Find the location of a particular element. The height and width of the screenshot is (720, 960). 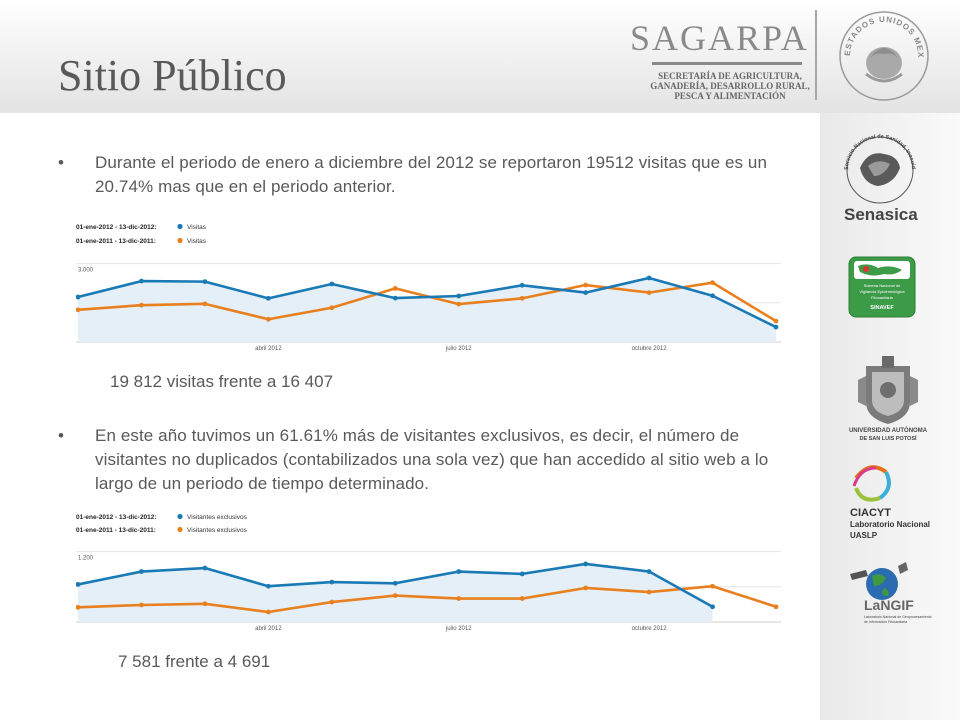

legend-series-name: Visitantes exclusivos is located at coordinates (217, 517).